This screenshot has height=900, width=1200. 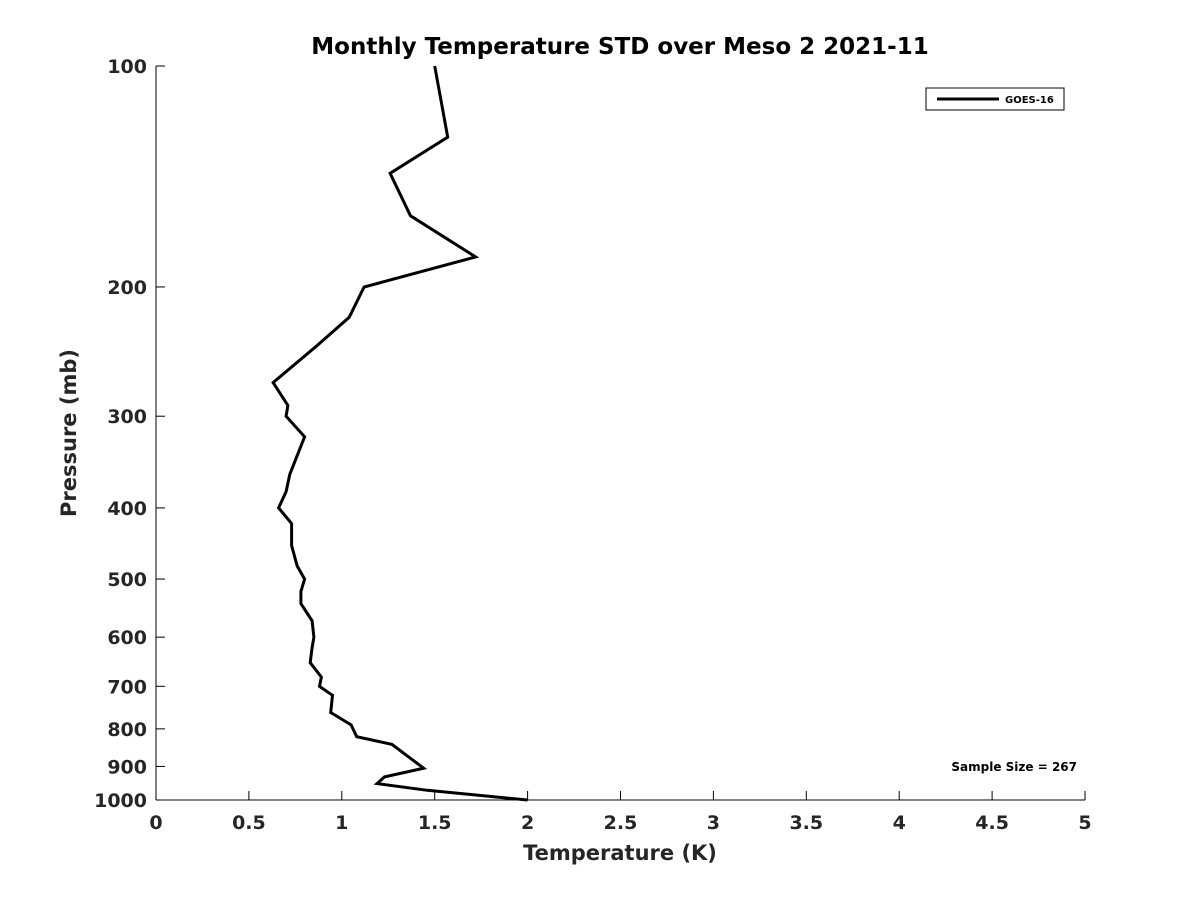 I want to click on x-tick-label: 0.5, so click(x=249, y=823).